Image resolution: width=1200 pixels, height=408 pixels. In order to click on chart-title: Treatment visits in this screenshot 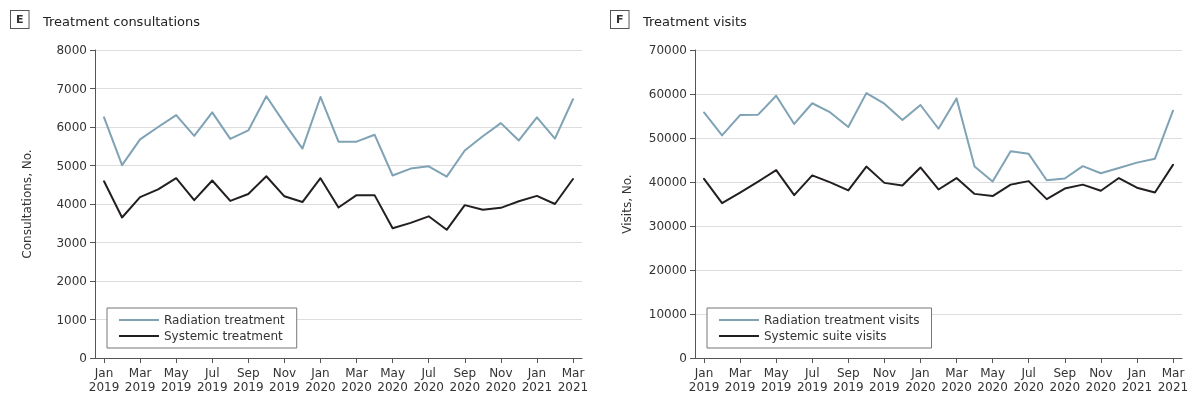, I will do `click(695, 21)`.